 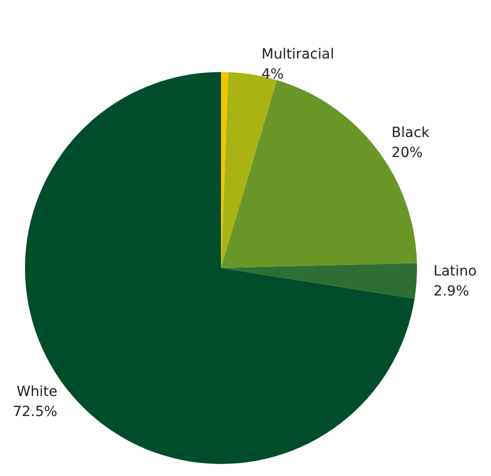 What do you see at coordinates (298, 54) in the screenshot?
I see `slice-label: Multiracial` at bounding box center [298, 54].